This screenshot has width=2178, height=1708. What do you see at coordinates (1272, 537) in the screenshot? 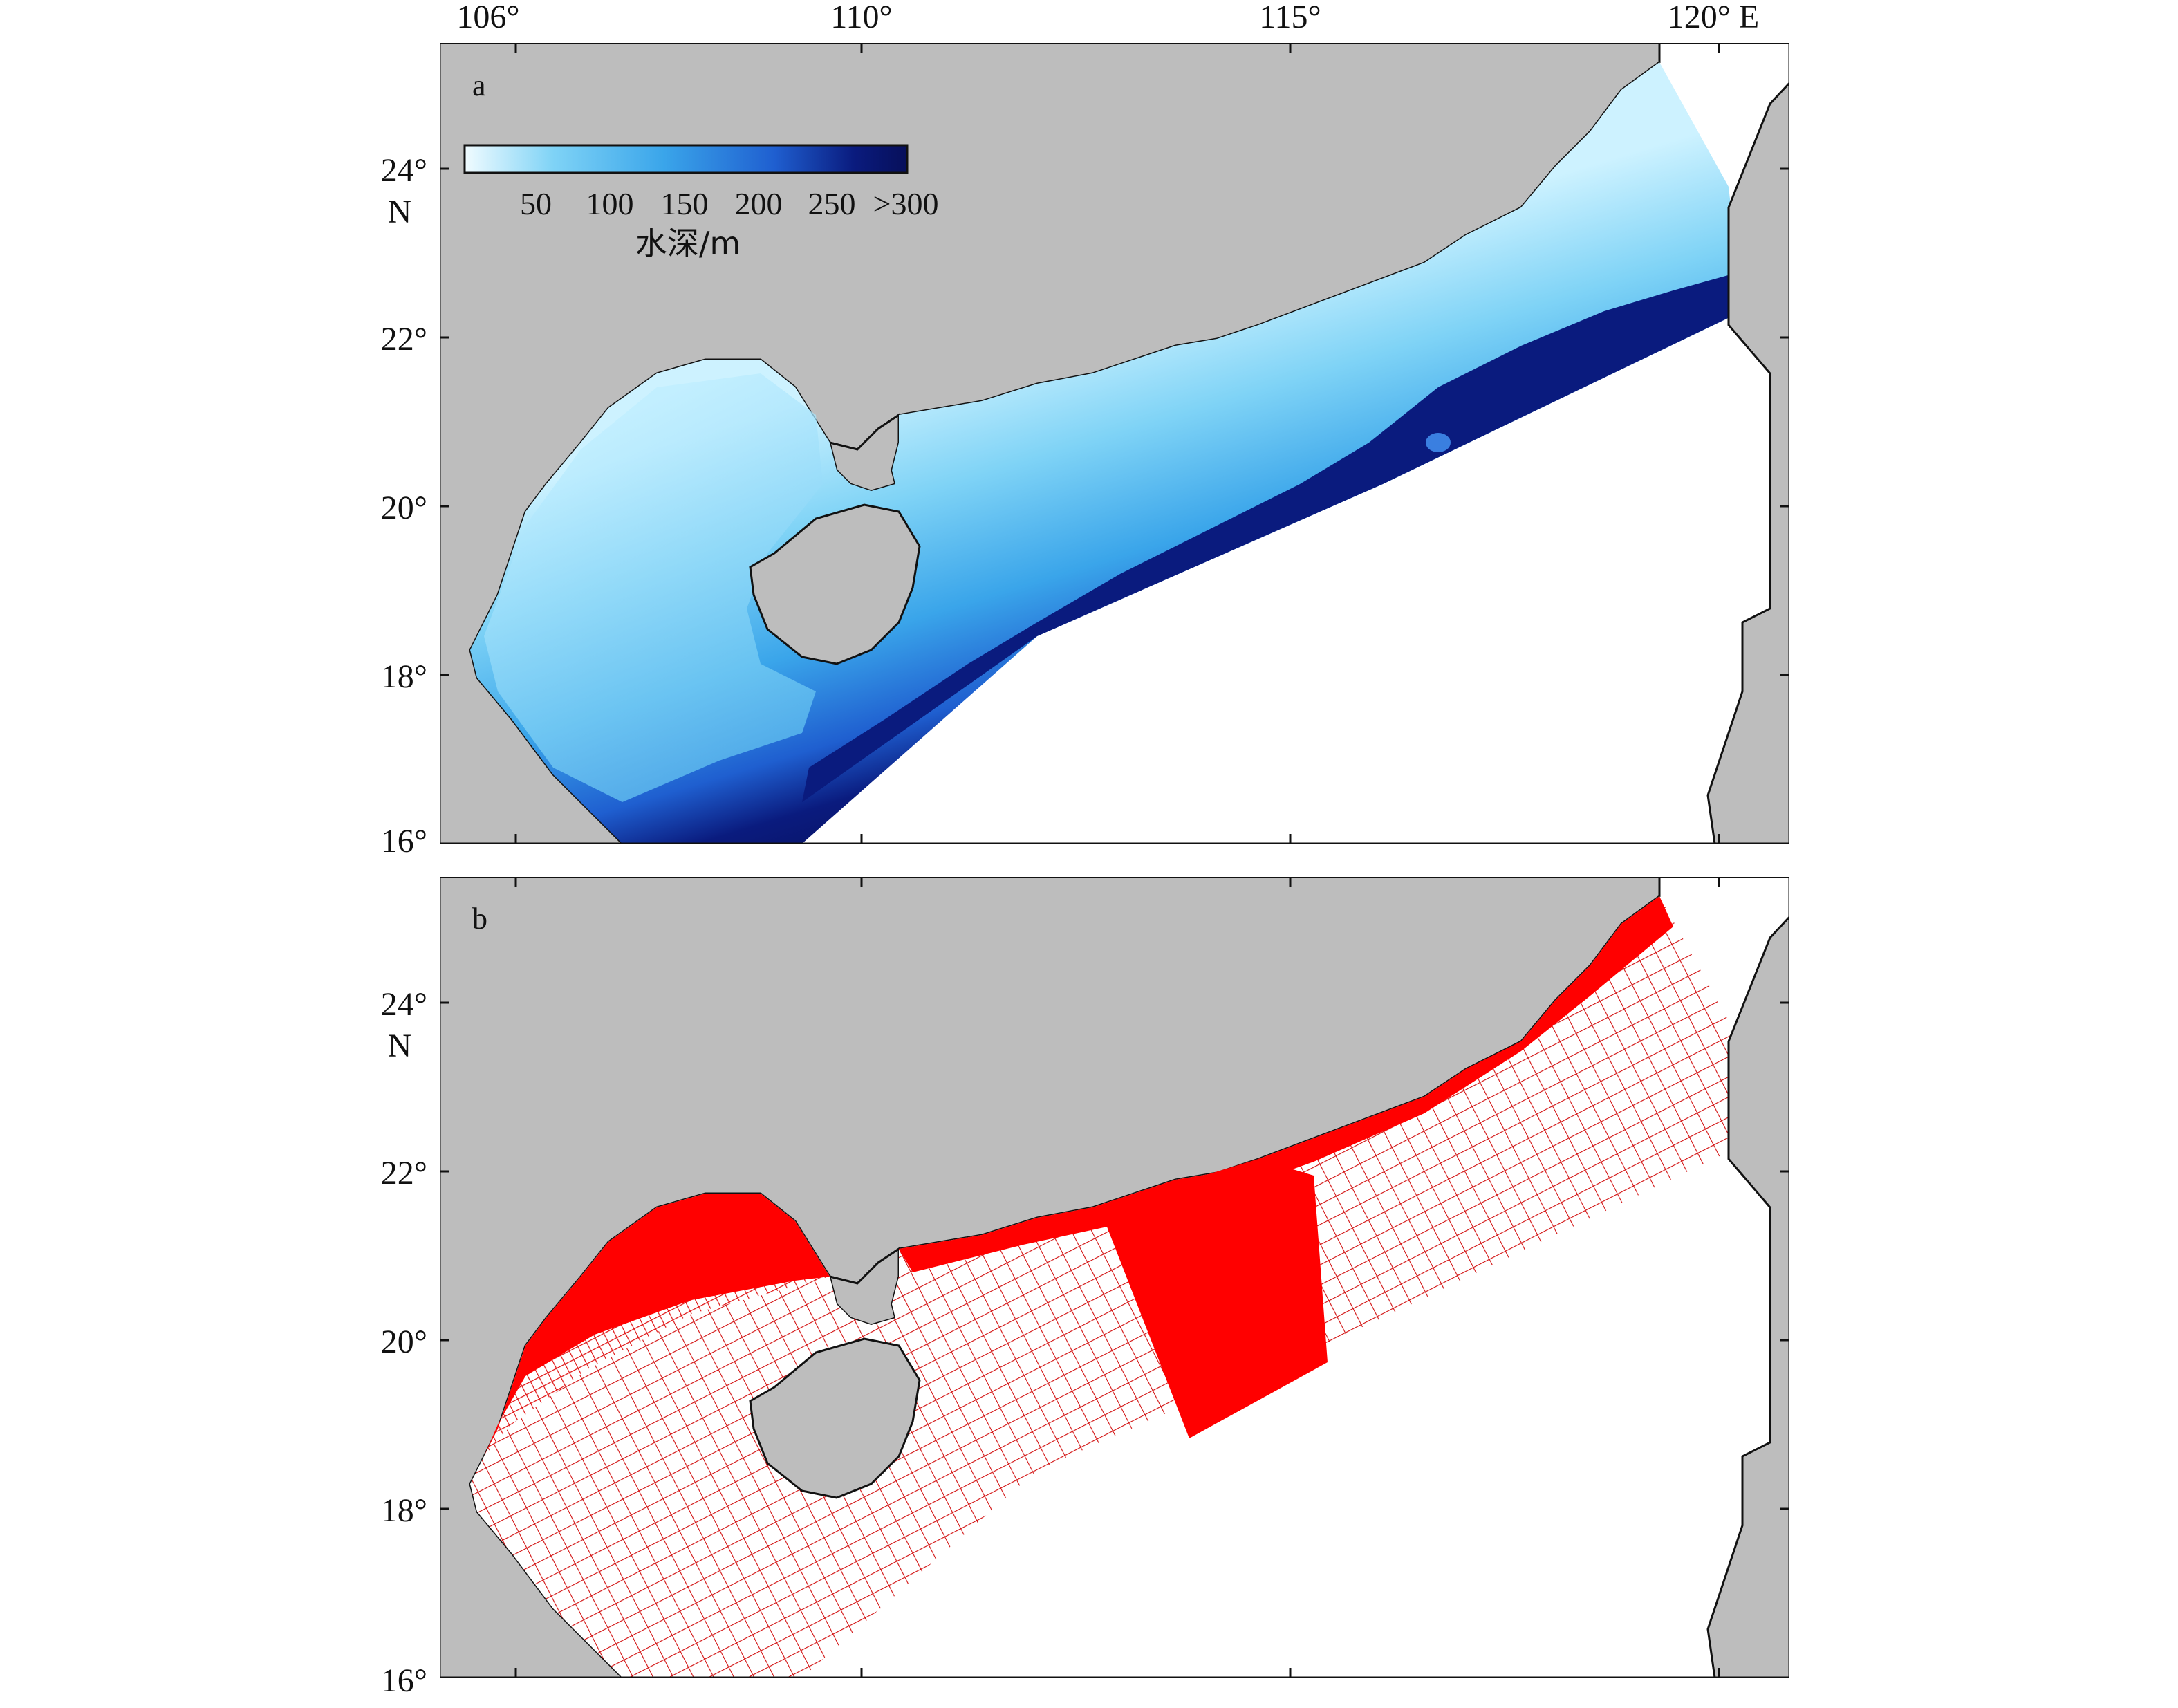
I see `panel-a-deep-basin` at bounding box center [1272, 537].